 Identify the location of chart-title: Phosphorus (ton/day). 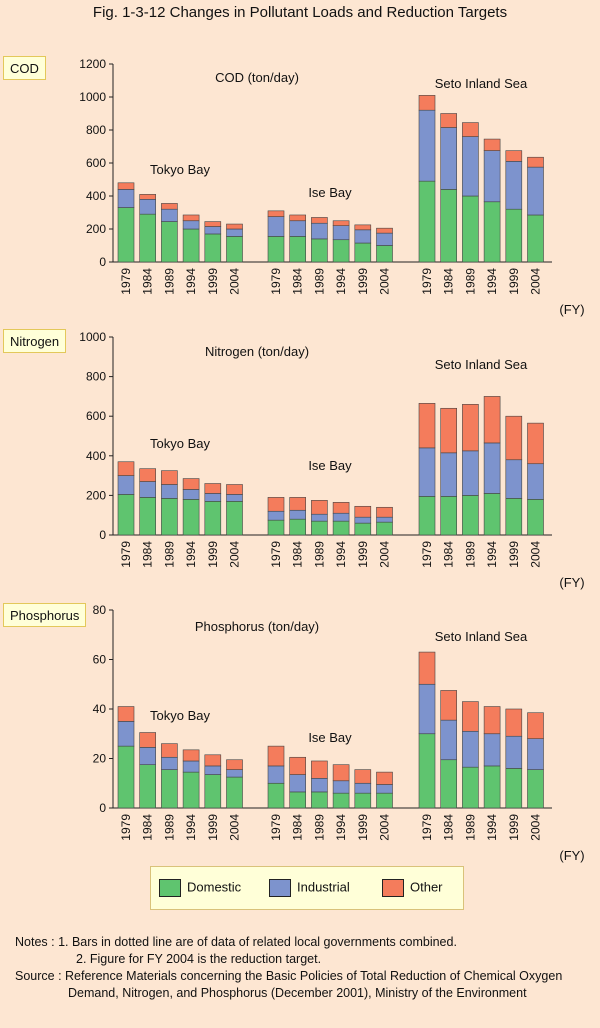
(257, 626).